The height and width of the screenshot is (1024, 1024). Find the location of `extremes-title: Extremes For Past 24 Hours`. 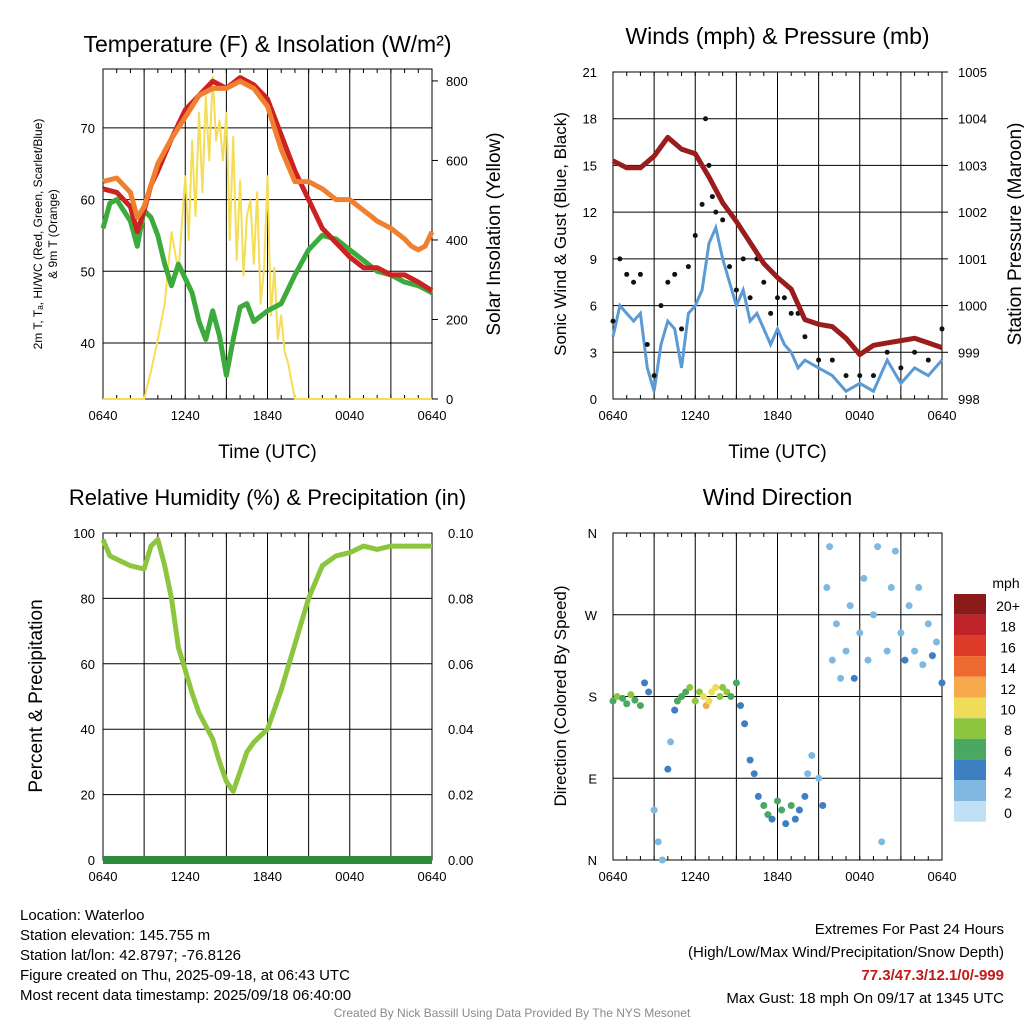

extremes-title: Extremes For Past 24 Hours is located at coordinates (909, 929).